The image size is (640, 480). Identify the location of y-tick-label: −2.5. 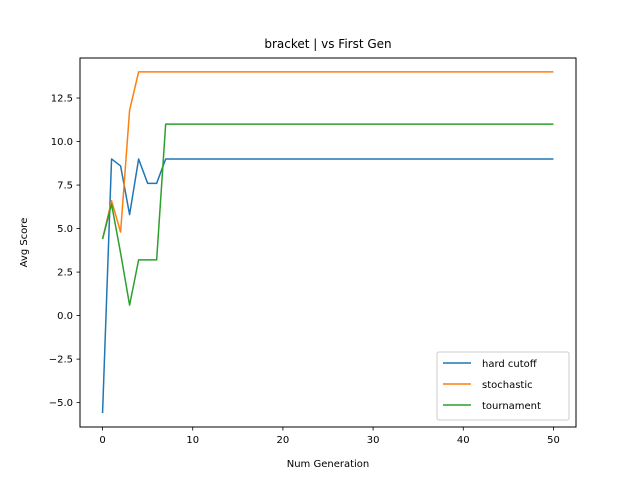
(61, 360).